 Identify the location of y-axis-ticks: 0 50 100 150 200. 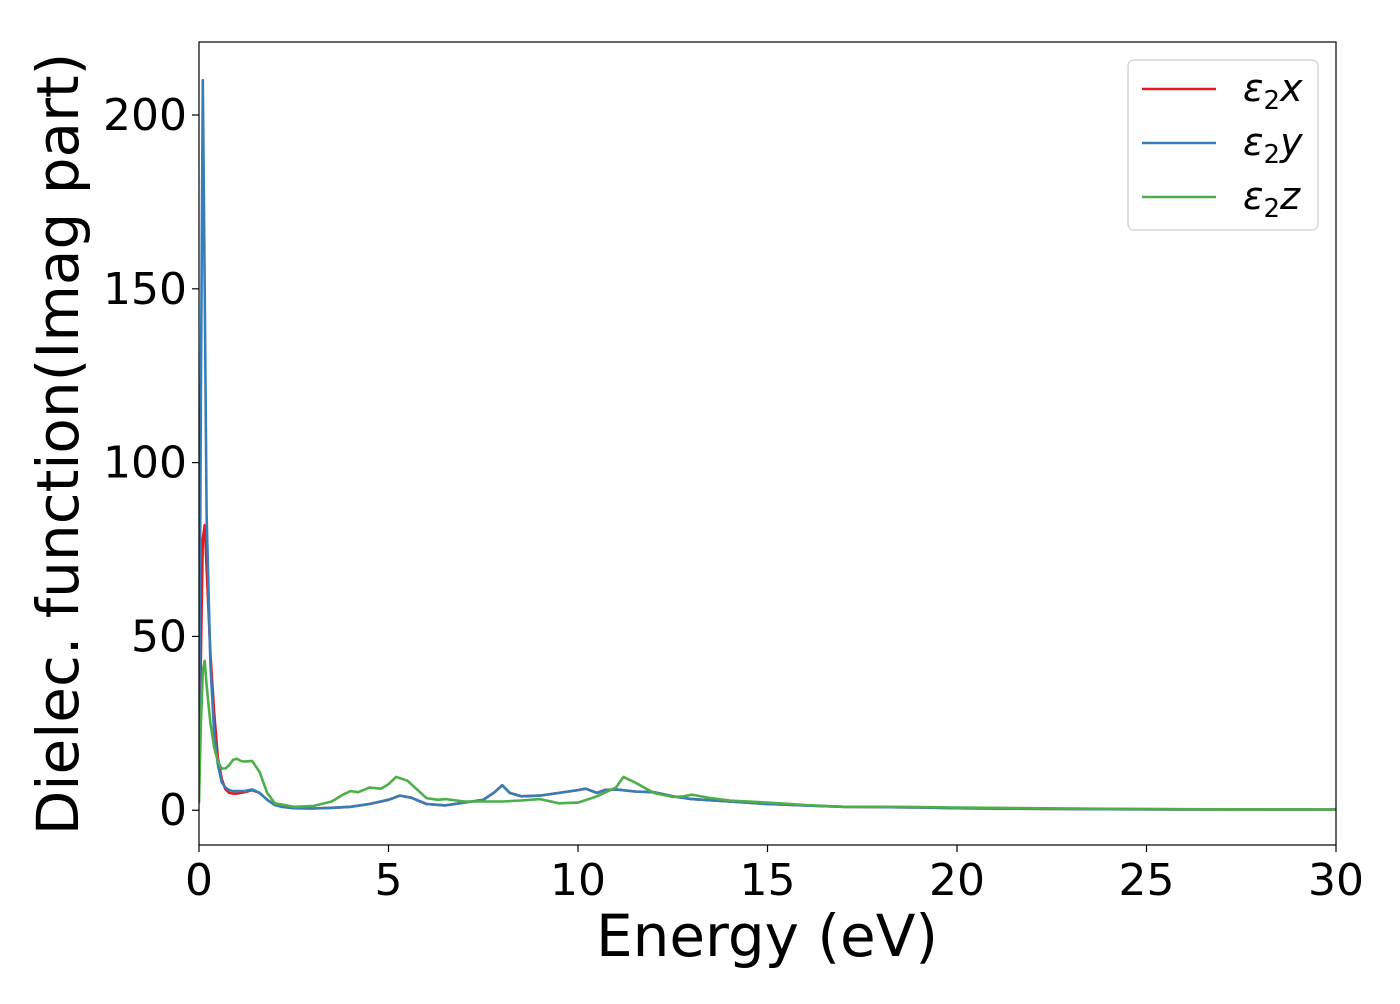
(151, 463).